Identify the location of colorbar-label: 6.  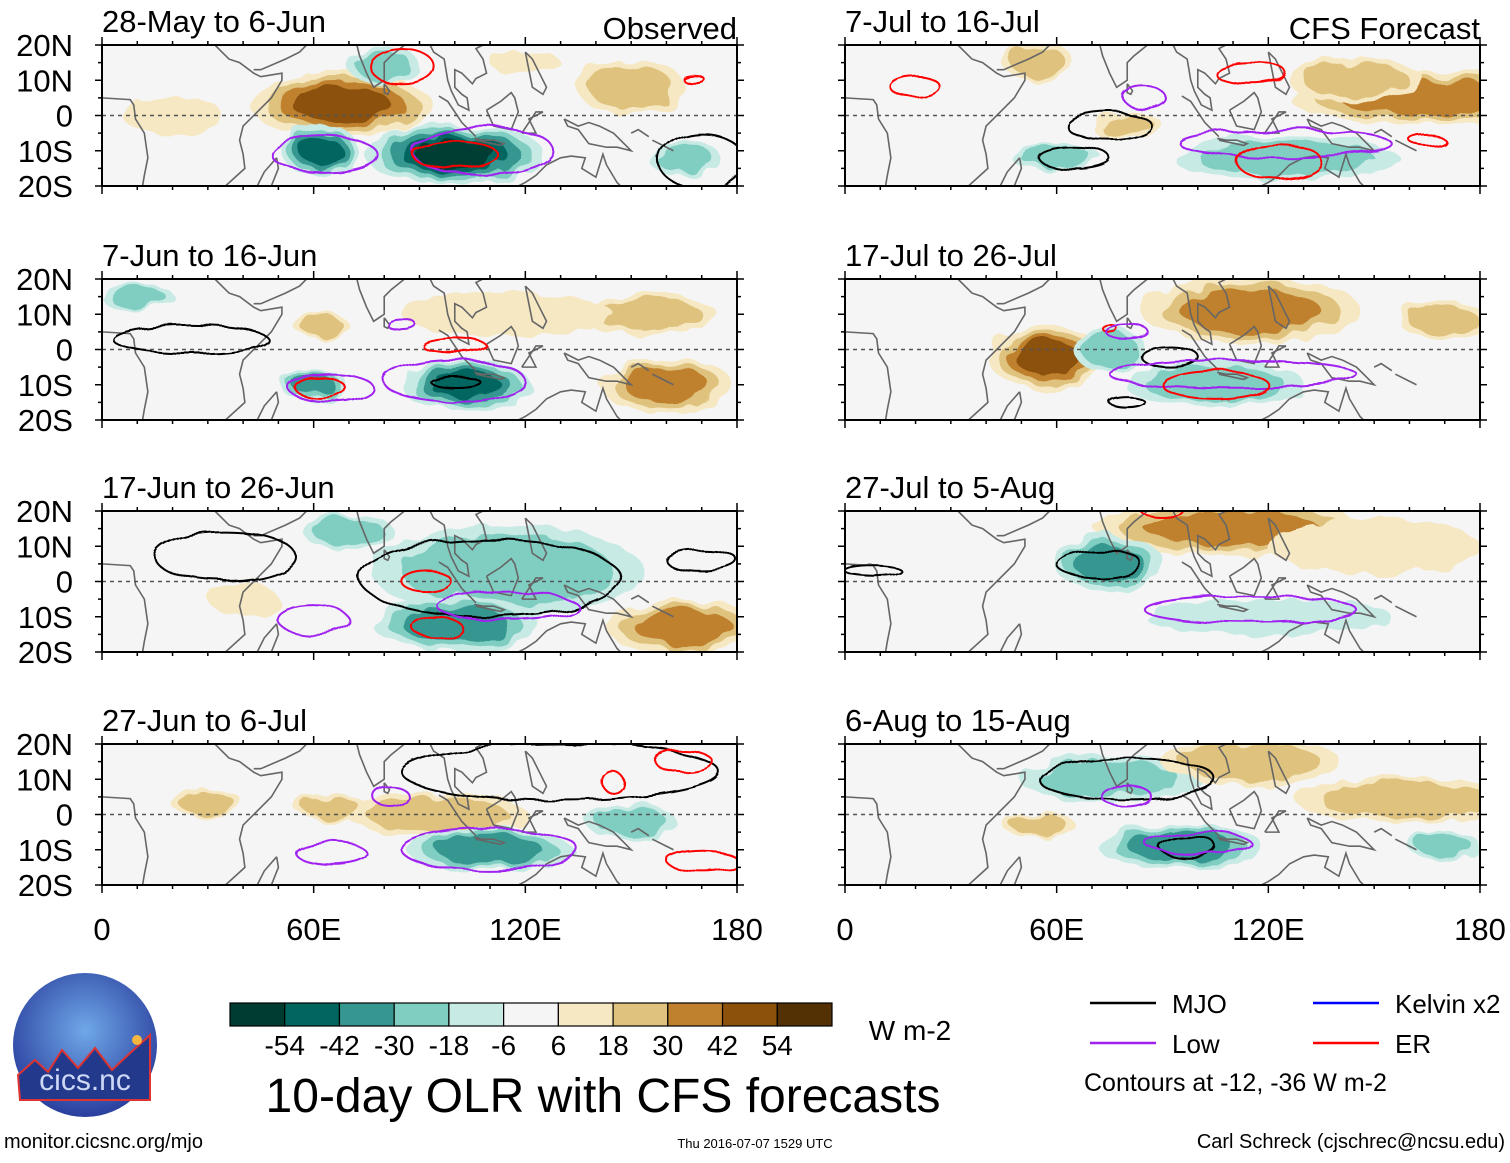
(559, 1045).